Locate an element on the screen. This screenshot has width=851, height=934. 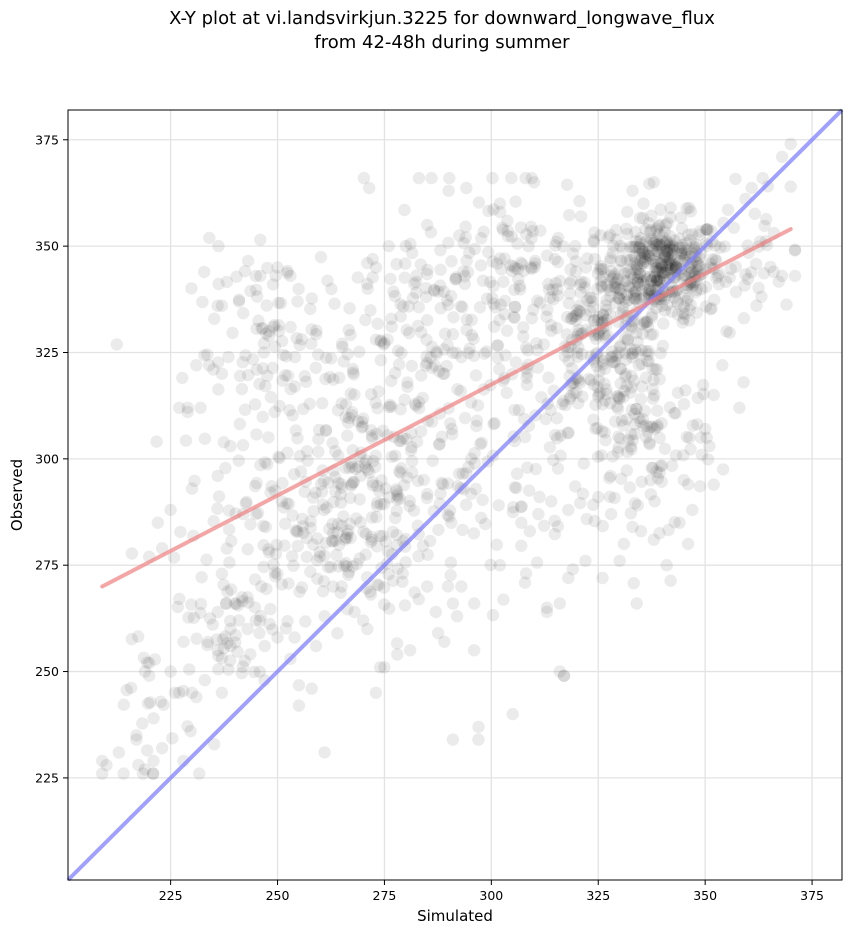
x-axis-label: Simulated is located at coordinates (455, 916).